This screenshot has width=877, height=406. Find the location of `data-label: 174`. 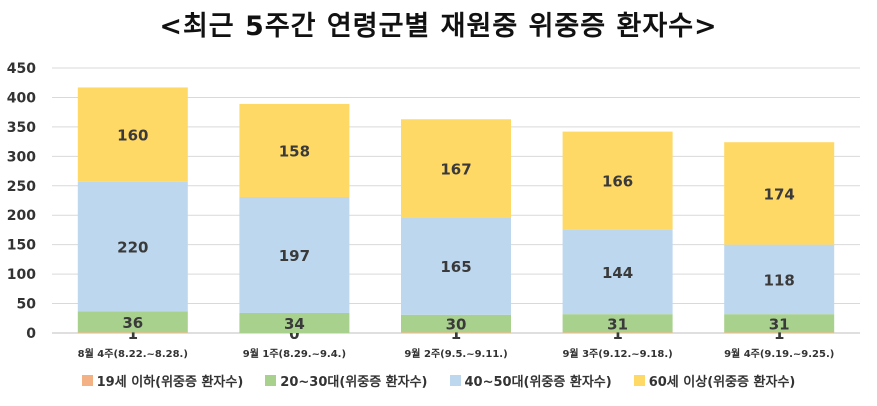

data-label: 174 is located at coordinates (779, 194).